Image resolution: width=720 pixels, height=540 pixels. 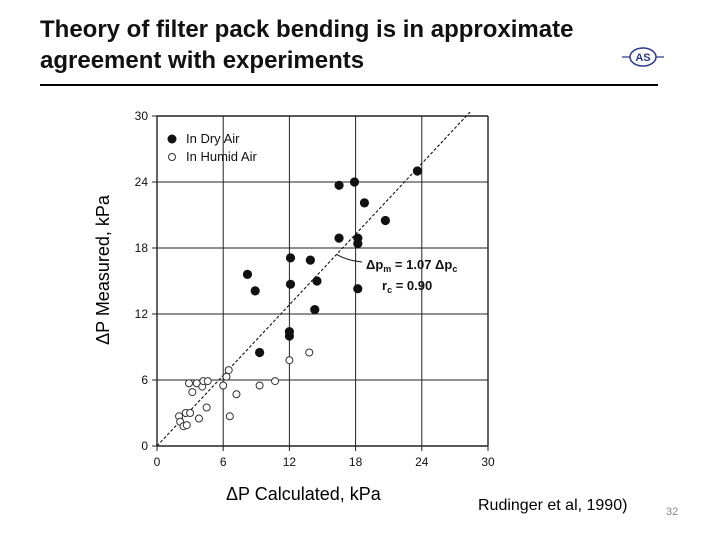 What do you see at coordinates (290, 462) in the screenshot?
I see `x-tick-label: 12` at bounding box center [290, 462].